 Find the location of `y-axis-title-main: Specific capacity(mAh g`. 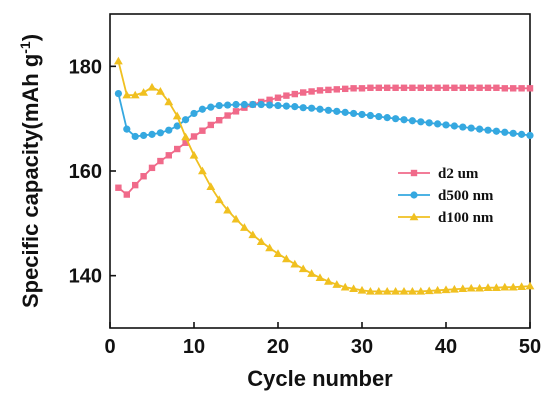

y-axis-title-main: Specific capacity(mAh g is located at coordinates (30, 181).